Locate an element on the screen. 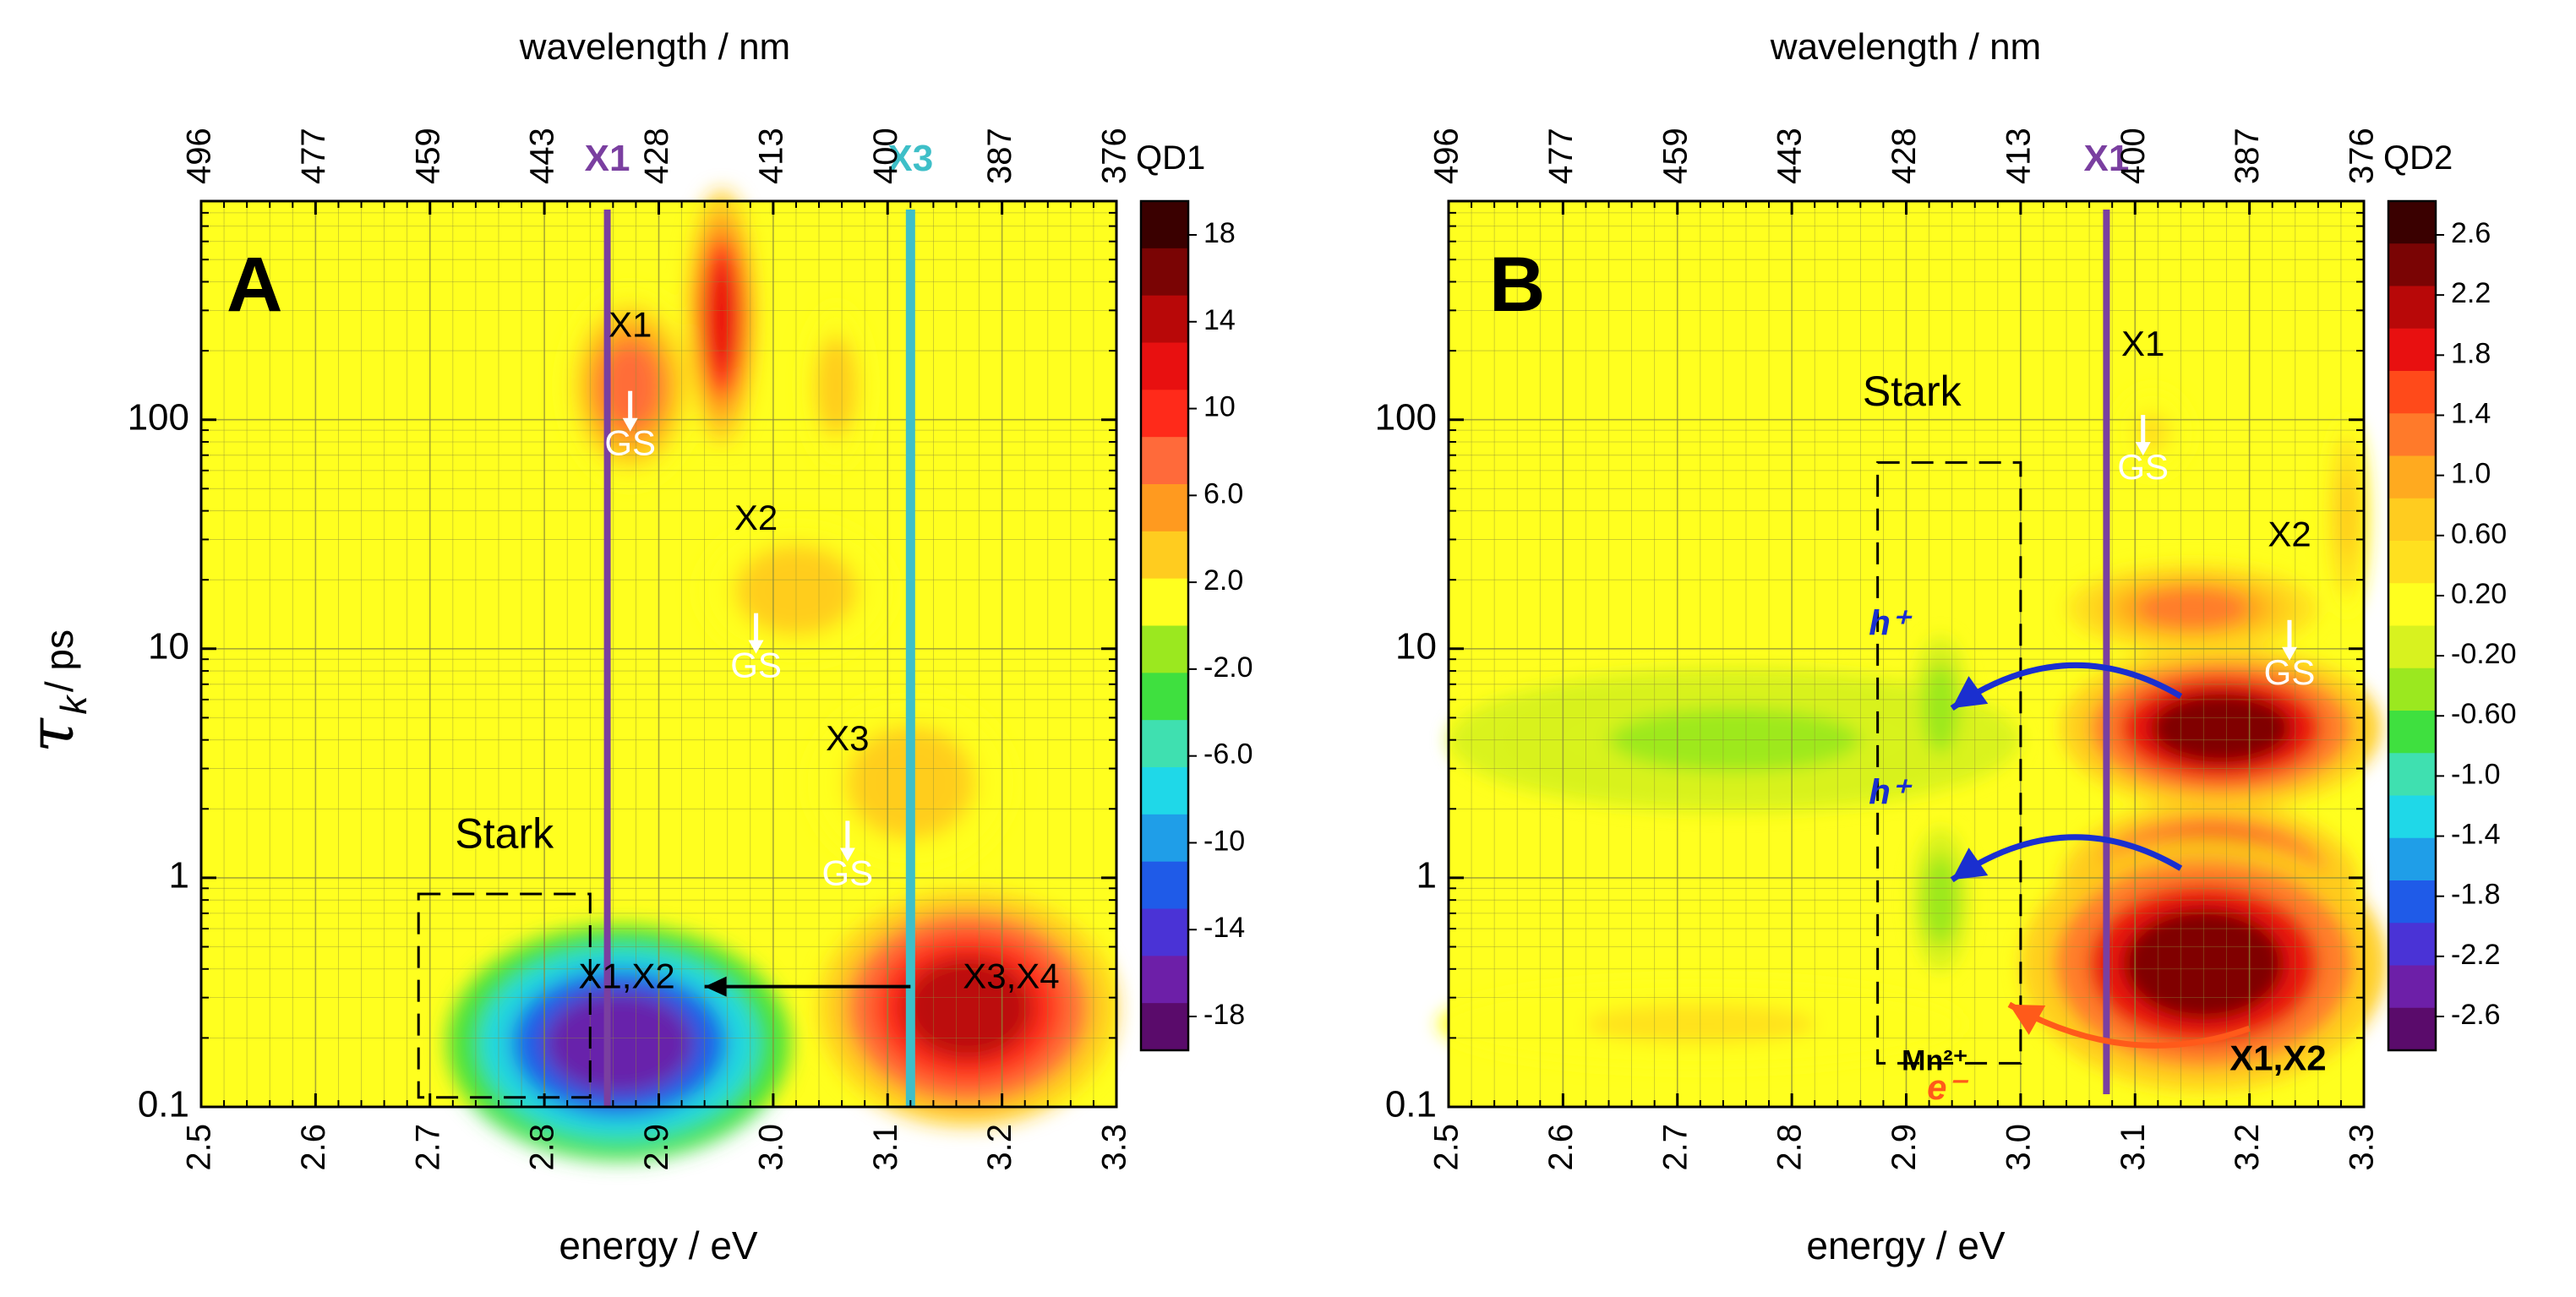  svg-text: τ k / ps is located at coordinates (55, 691).